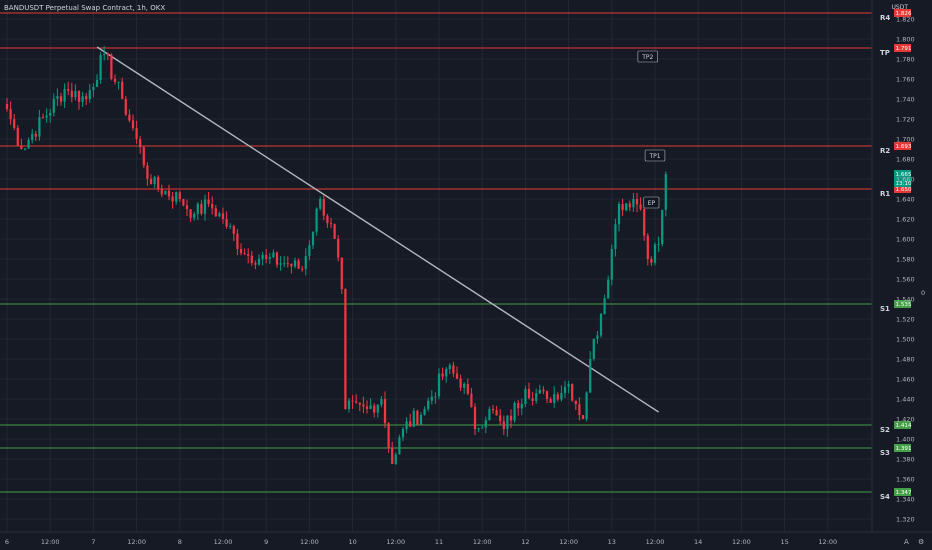 The image size is (932, 550). I want to click on price-tick-label: 1.560, so click(905, 280).